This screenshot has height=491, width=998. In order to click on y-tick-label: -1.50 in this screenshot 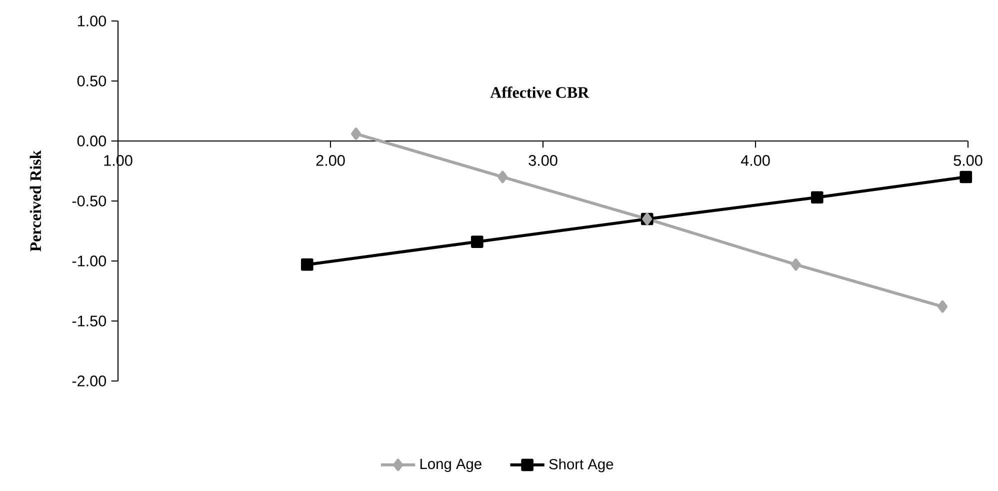, I will do `click(89, 321)`.